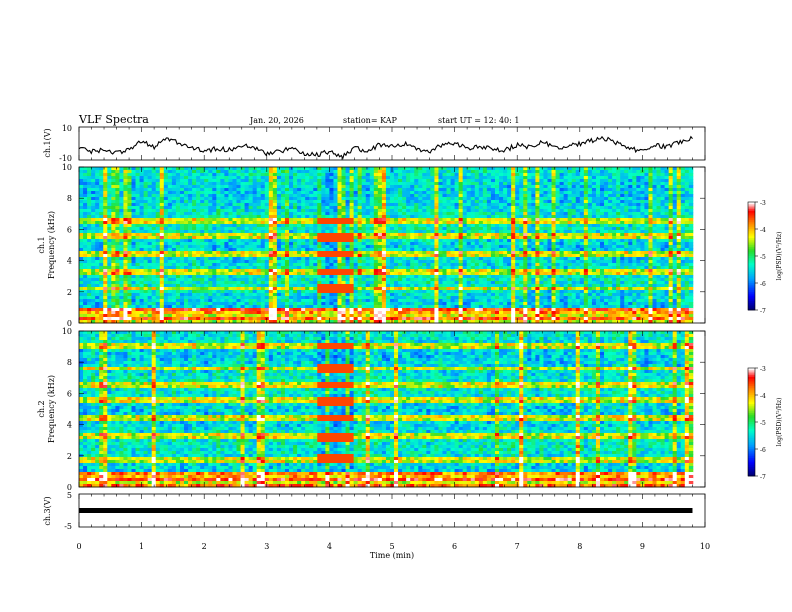  I want to click on station-label: station= KAP, so click(370, 120).